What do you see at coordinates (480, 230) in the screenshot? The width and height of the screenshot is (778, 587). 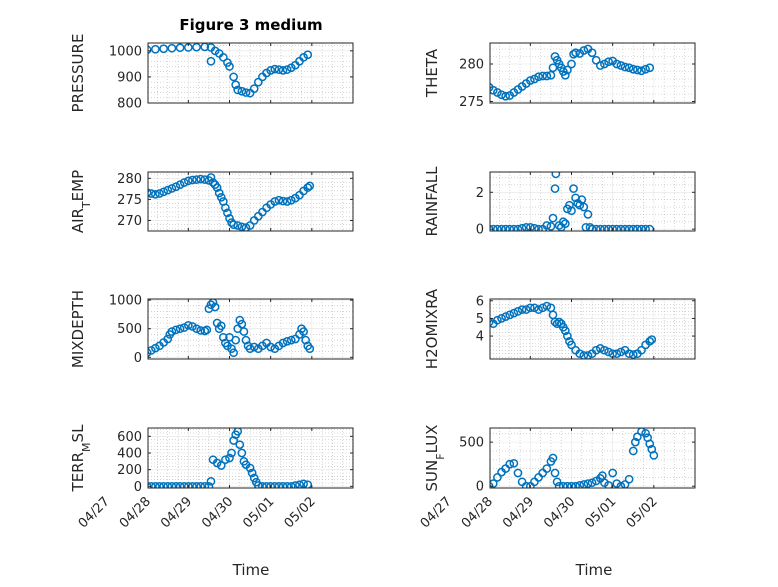 I see `y-tick-label: 0` at bounding box center [480, 230].